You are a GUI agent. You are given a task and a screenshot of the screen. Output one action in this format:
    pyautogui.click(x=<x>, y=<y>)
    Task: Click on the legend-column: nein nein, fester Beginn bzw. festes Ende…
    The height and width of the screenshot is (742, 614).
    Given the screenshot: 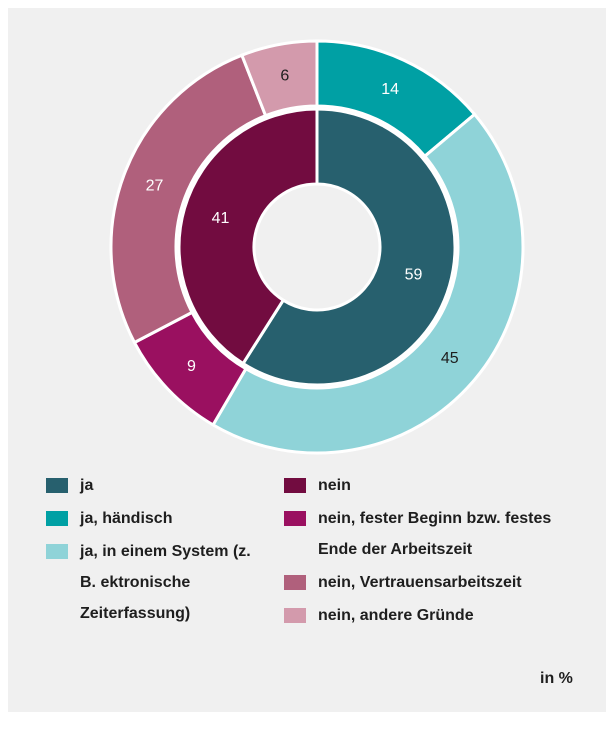 What is the action you would take?
    pyautogui.click(x=434, y=551)
    